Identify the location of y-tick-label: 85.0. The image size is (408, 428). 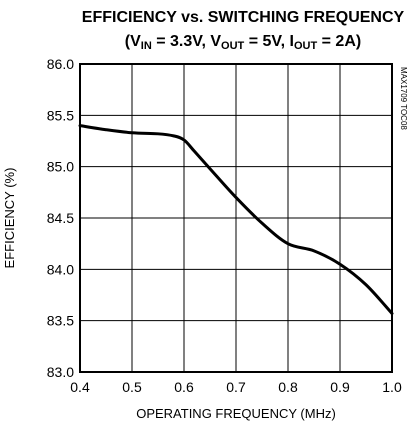
(60, 167).